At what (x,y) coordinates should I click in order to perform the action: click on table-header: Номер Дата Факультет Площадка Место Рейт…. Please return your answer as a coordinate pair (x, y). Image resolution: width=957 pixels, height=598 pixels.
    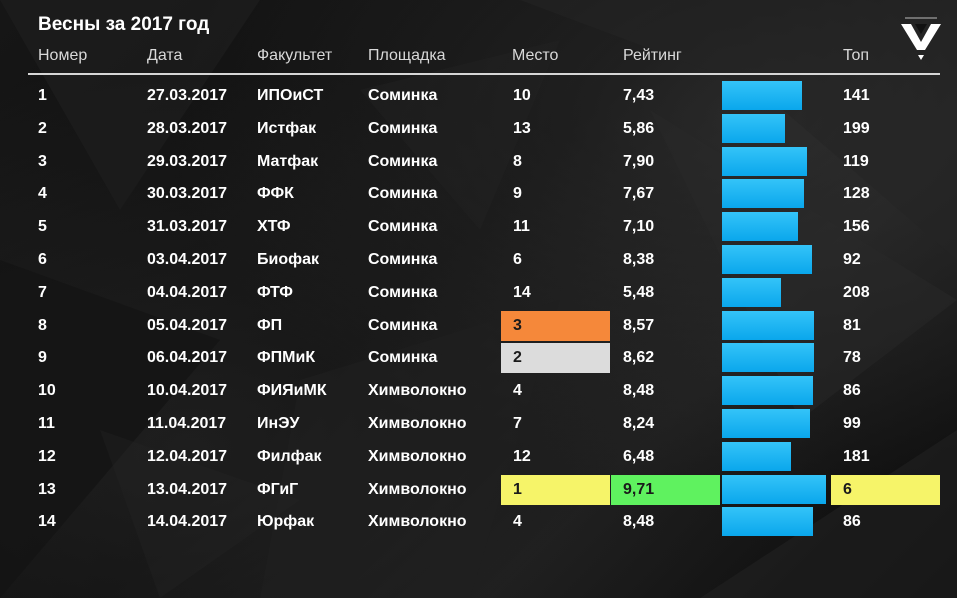
    Looking at the image, I should click on (478, 59).